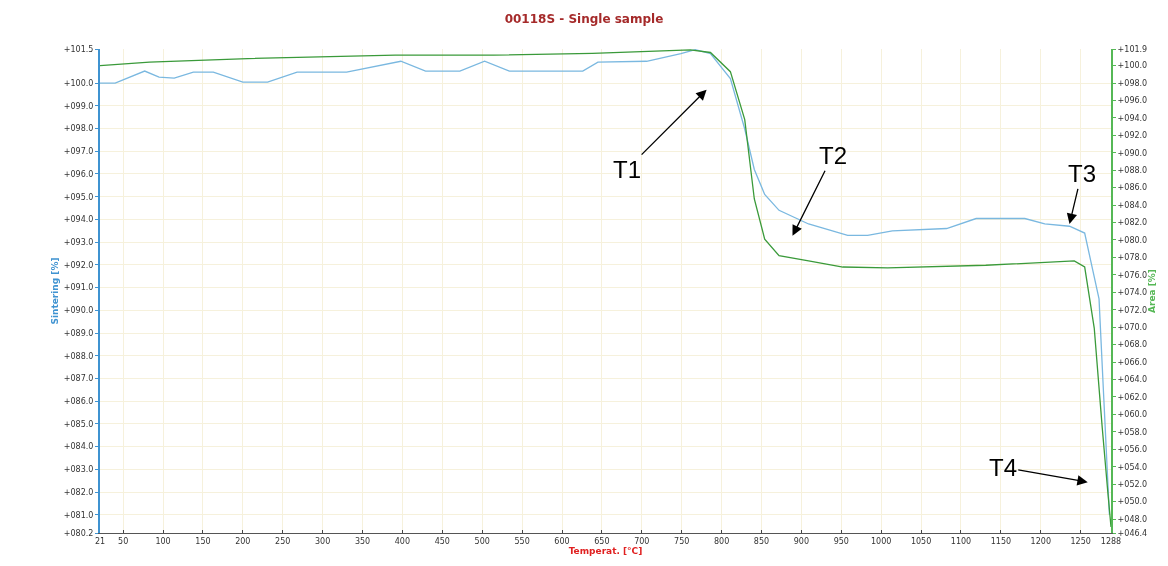  What do you see at coordinates (78, 242) in the screenshot?
I see `y-tick-label: +093.0` at bounding box center [78, 242].